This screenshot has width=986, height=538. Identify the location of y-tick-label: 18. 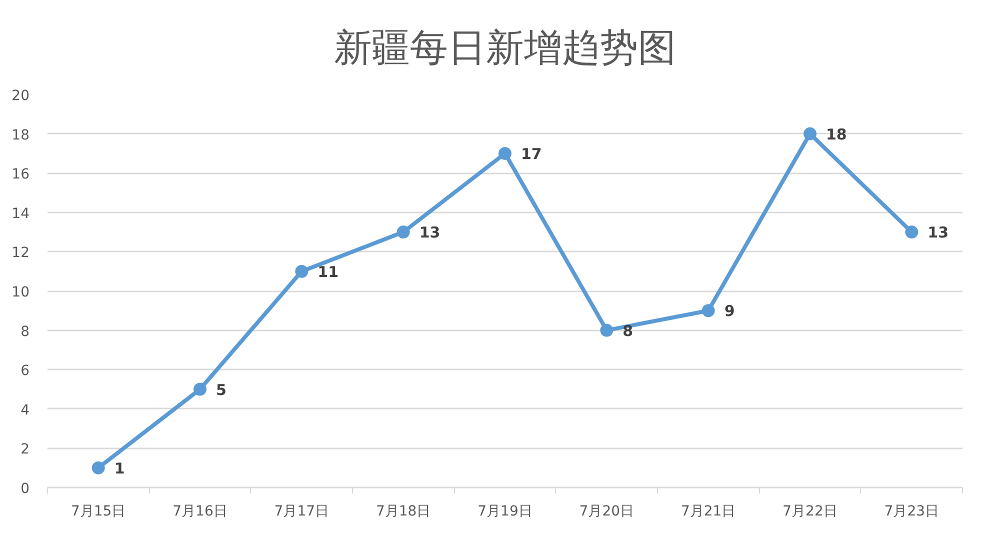
(21, 135).